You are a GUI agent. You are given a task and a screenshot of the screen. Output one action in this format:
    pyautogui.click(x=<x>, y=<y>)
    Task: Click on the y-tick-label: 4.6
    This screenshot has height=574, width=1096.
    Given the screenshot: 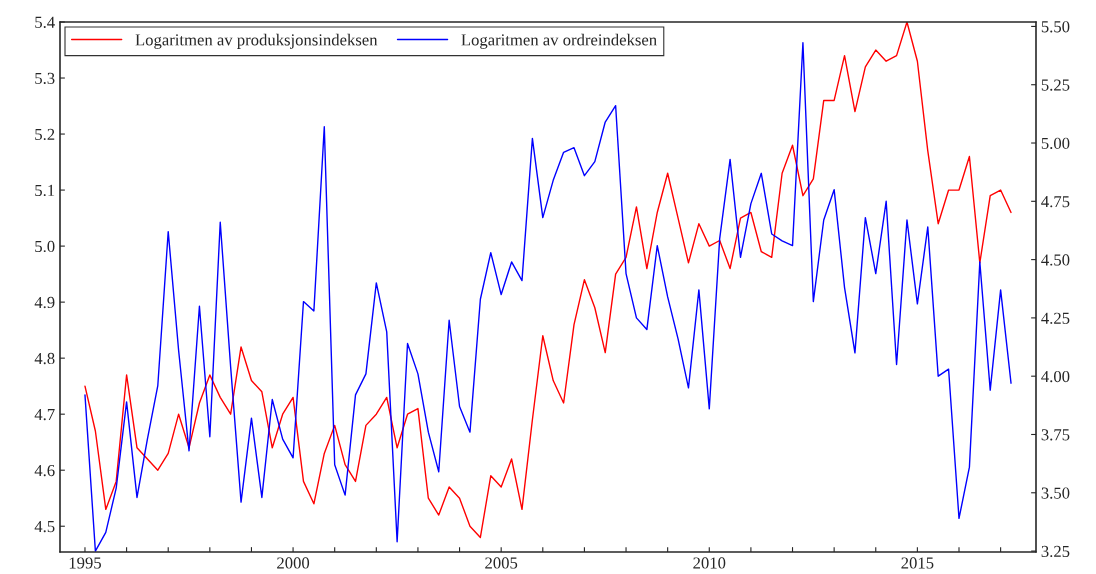 What is the action you would take?
    pyautogui.click(x=44, y=470)
    